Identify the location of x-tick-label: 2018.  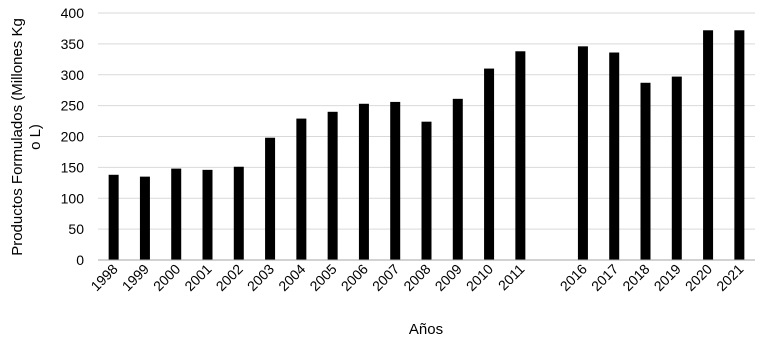
(635, 277).